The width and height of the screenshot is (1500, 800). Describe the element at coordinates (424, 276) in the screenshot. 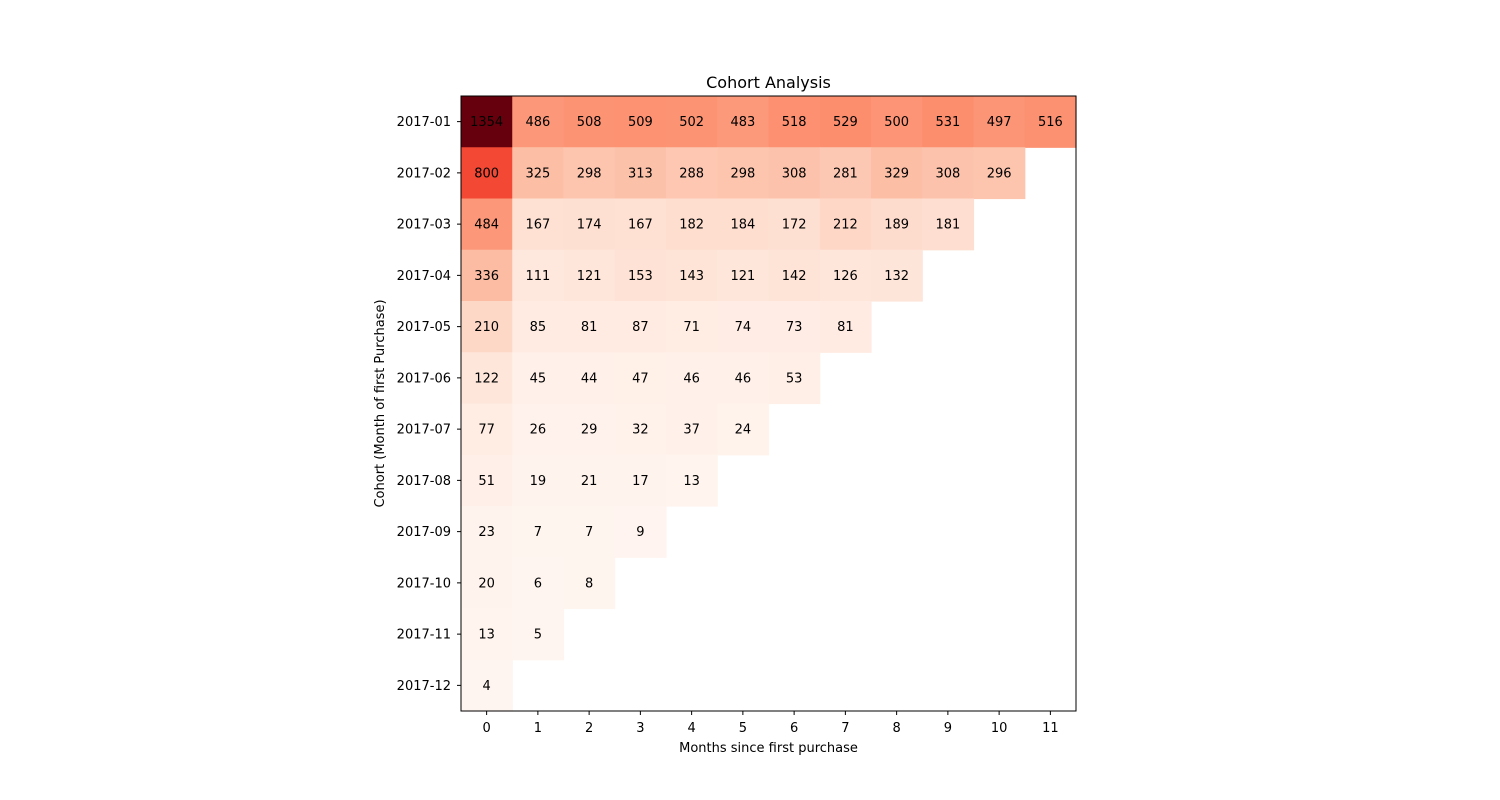

I see `y-tick-label: 2017-04` at that location.